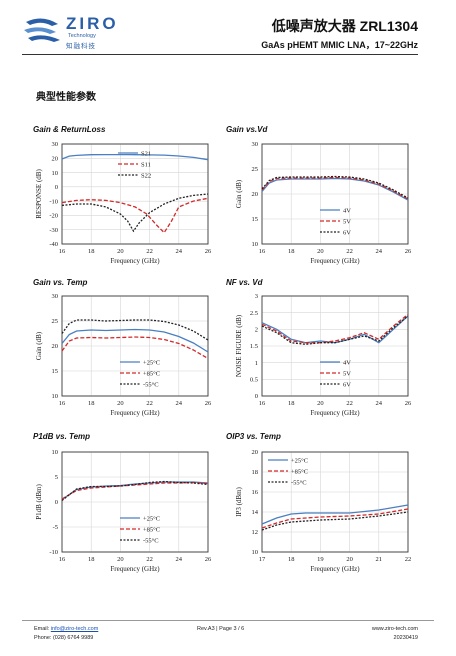  Describe the element at coordinates (43, 638) in the screenshot. I see `footer-phone-label: Phone:` at that location.